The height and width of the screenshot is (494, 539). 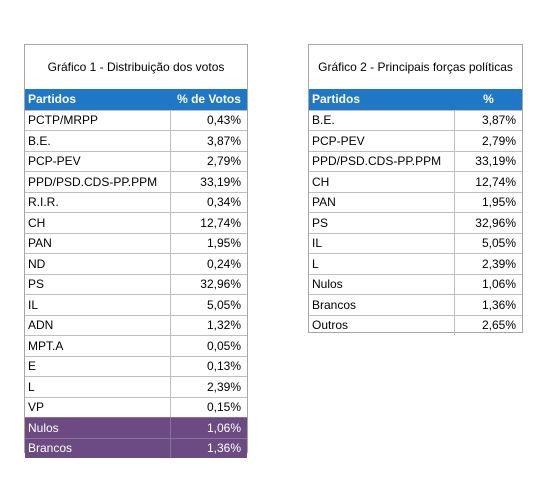 I want to click on party-name: PCTP/MRPP, so click(x=98, y=120).